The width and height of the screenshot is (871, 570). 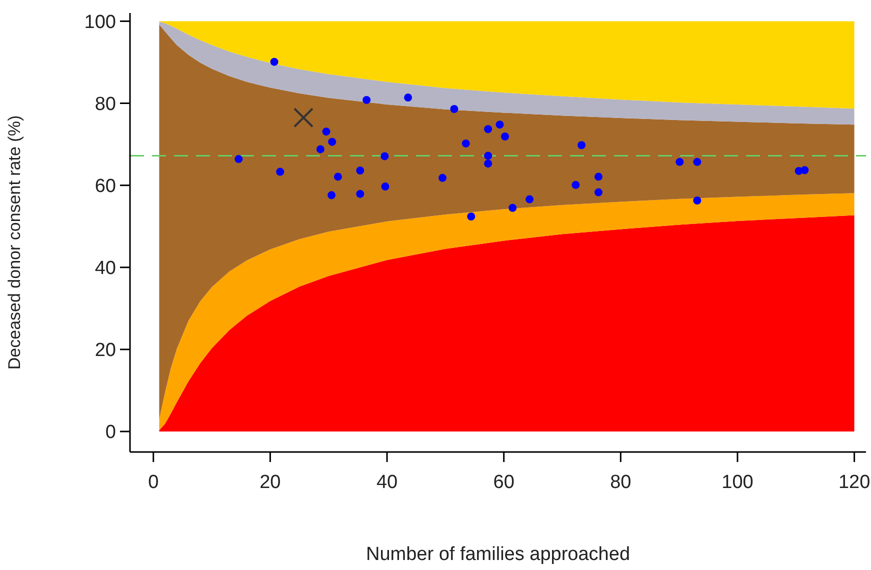 What do you see at coordinates (105, 186) in the screenshot?
I see `y-tick-label: 60` at bounding box center [105, 186].